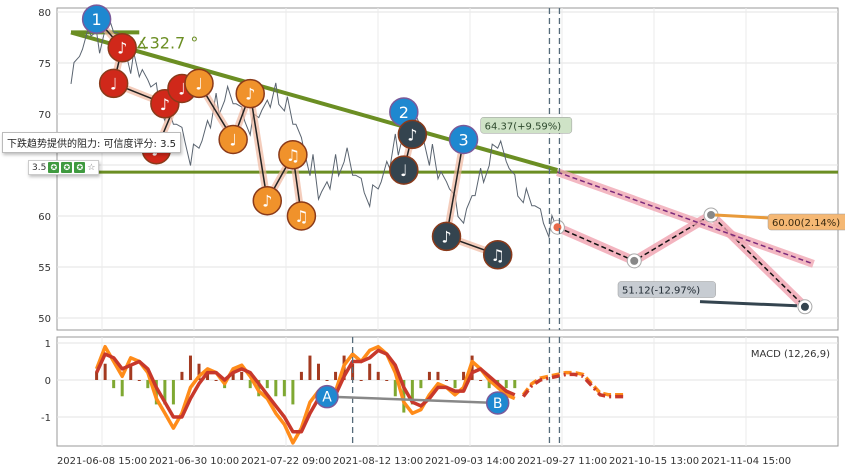 The image size is (845, 476). I want to click on confidence-rating: 3.5 ✪ ✪ ✪ ☆, so click(64, 167).